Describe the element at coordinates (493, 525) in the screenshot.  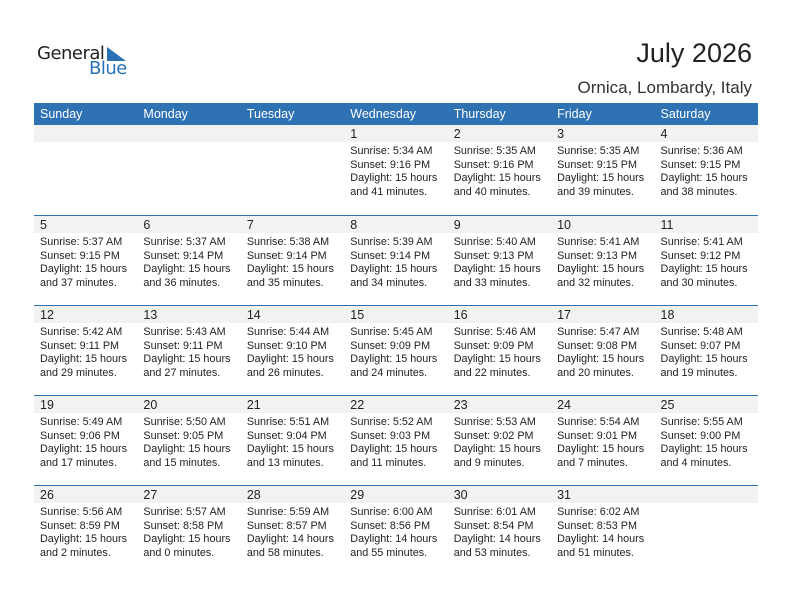
I see `sunset-text: Sunset: 8:54 PM` at that location.